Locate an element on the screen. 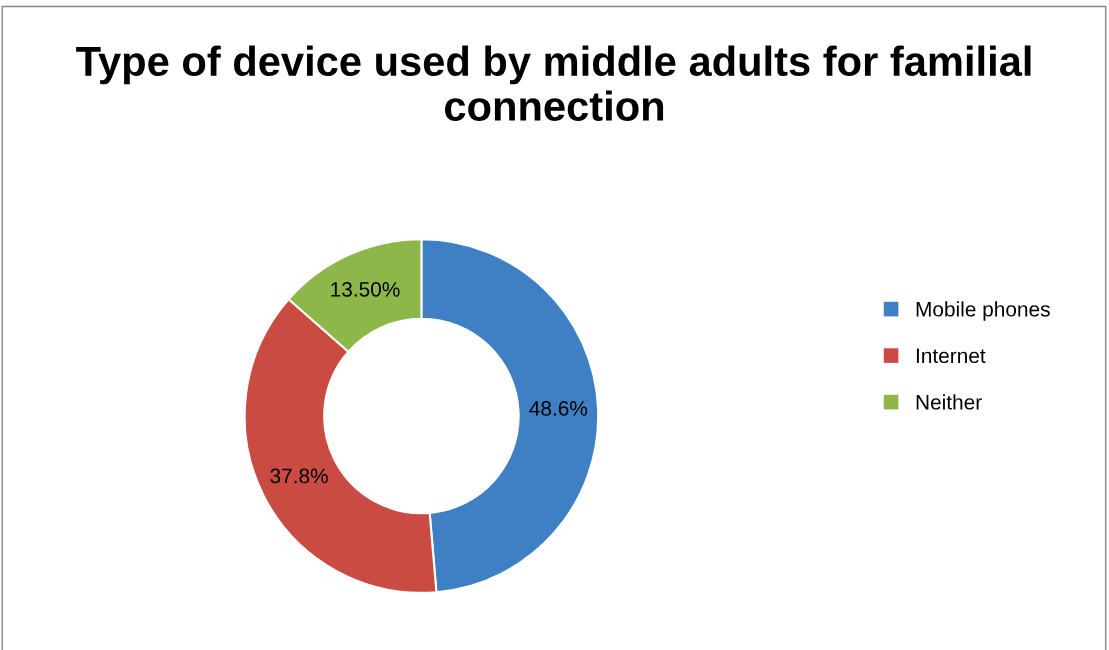 This screenshot has height=650, width=1109. data-label: 13.50% is located at coordinates (365, 289).